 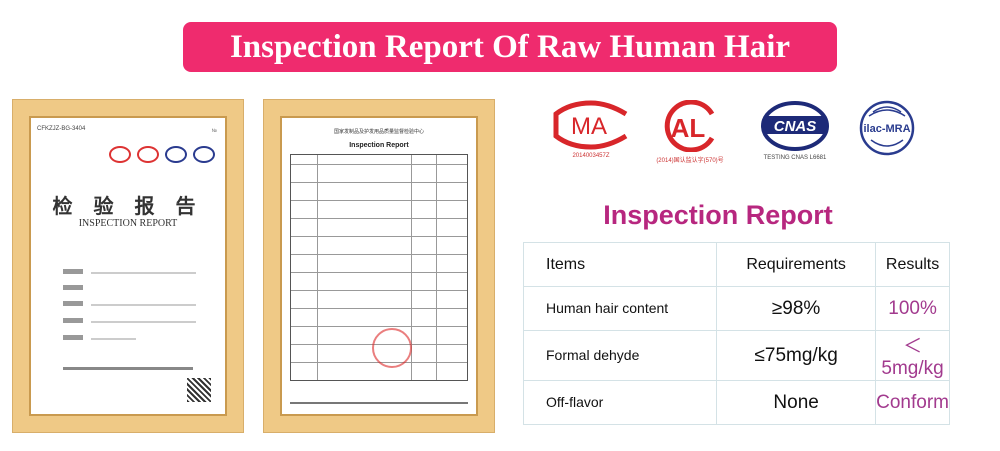 What do you see at coordinates (379, 403) in the screenshot?
I see `signature-line` at bounding box center [379, 403].